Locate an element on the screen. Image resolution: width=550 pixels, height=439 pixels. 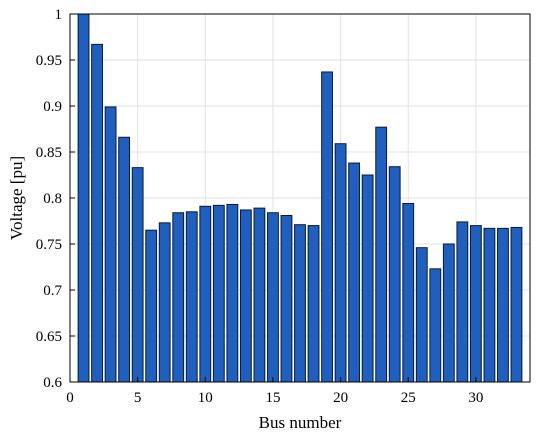
y-tick-label: 0.65 is located at coordinates (49, 337).